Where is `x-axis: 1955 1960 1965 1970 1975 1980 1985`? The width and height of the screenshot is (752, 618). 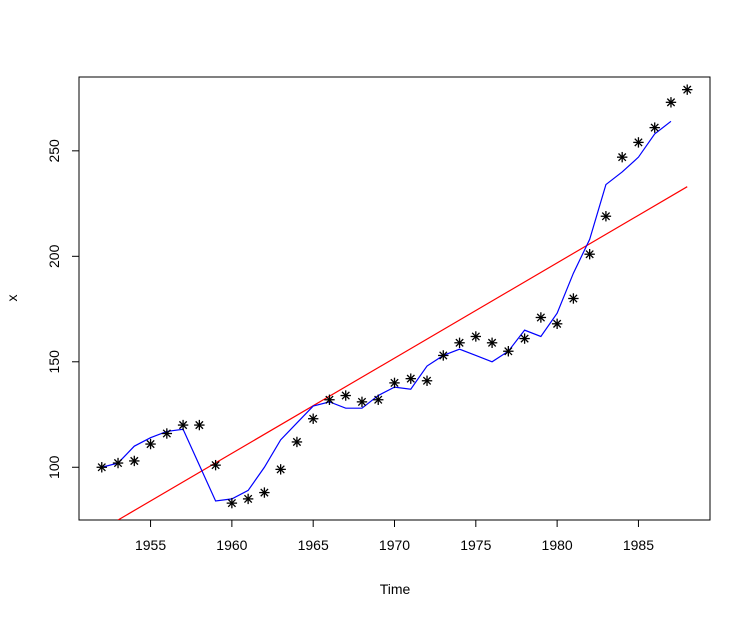 x-axis: 1955 1960 1965 1970 1975 1980 1985 is located at coordinates (394, 536).